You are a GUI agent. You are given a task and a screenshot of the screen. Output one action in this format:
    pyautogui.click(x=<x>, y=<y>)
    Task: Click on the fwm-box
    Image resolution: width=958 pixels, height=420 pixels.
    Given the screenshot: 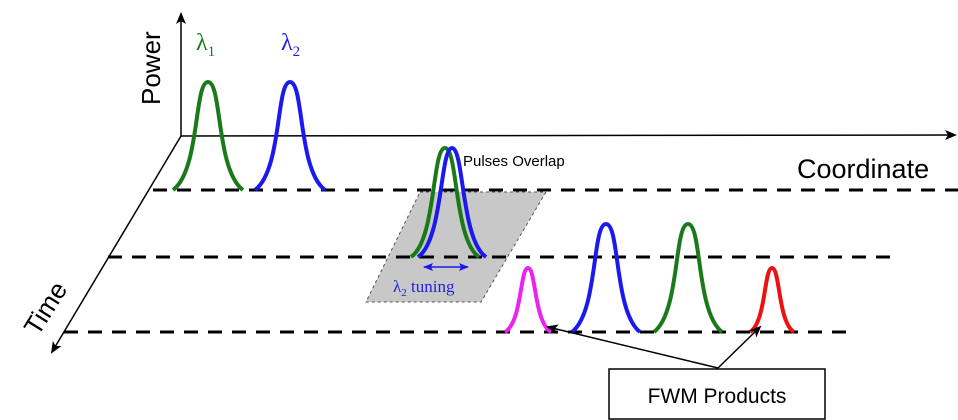 What is the action you would take?
    pyautogui.click(x=717, y=394)
    